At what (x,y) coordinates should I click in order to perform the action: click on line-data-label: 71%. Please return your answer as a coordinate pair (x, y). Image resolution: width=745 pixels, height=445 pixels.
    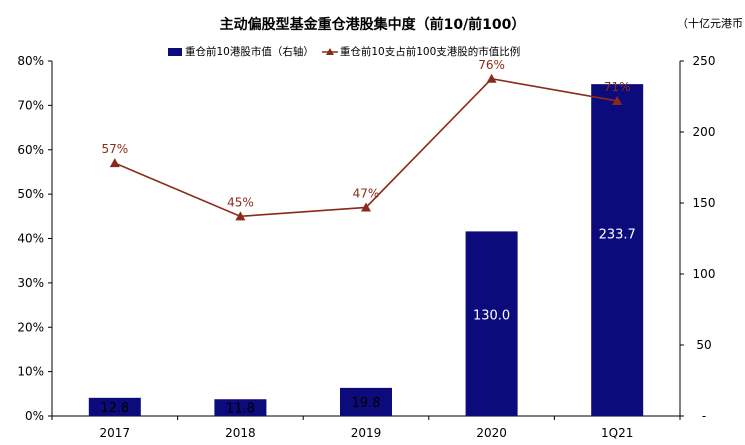
    Looking at the image, I should click on (617, 87).